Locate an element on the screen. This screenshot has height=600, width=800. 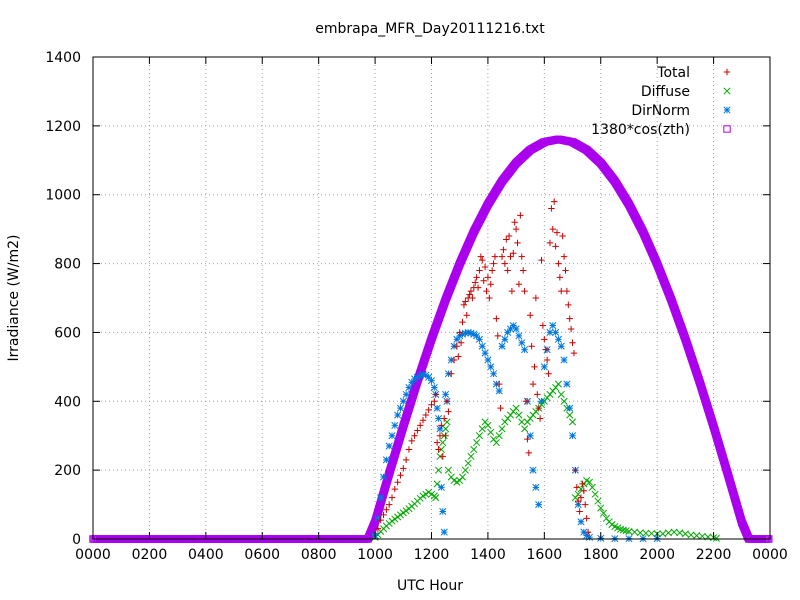
legend-label: 1380*cos(zth) is located at coordinates (640, 130).